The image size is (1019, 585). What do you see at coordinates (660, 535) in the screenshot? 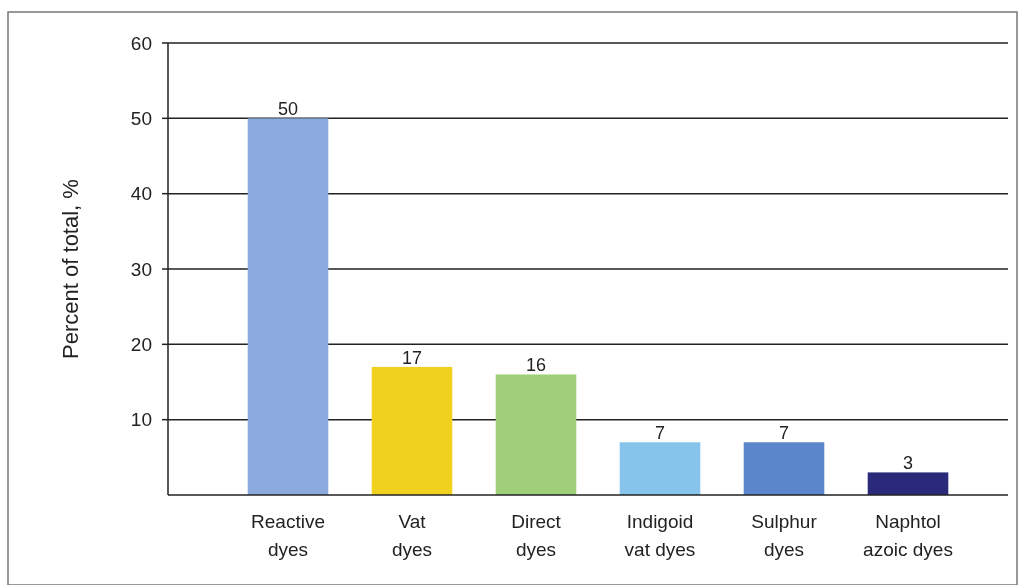
I see `x-tick-label: Indigoid vat dyes` at bounding box center [660, 535].